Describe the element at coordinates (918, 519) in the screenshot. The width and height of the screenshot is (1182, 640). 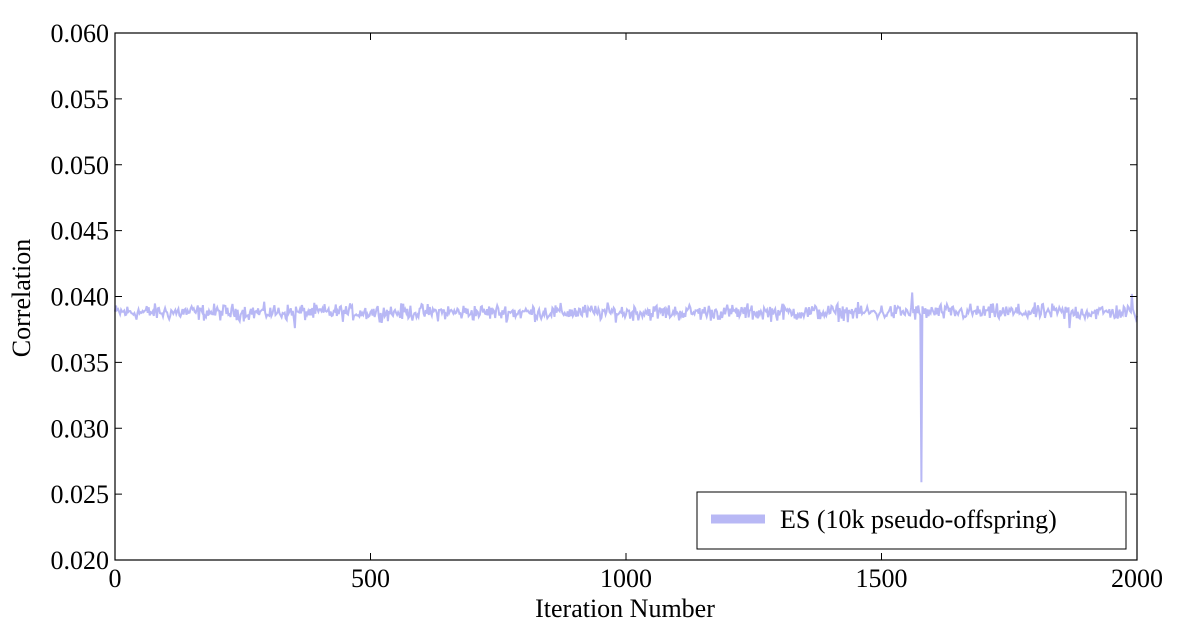
I see `legend-label: ES (10k pseudo-offspring)` at that location.